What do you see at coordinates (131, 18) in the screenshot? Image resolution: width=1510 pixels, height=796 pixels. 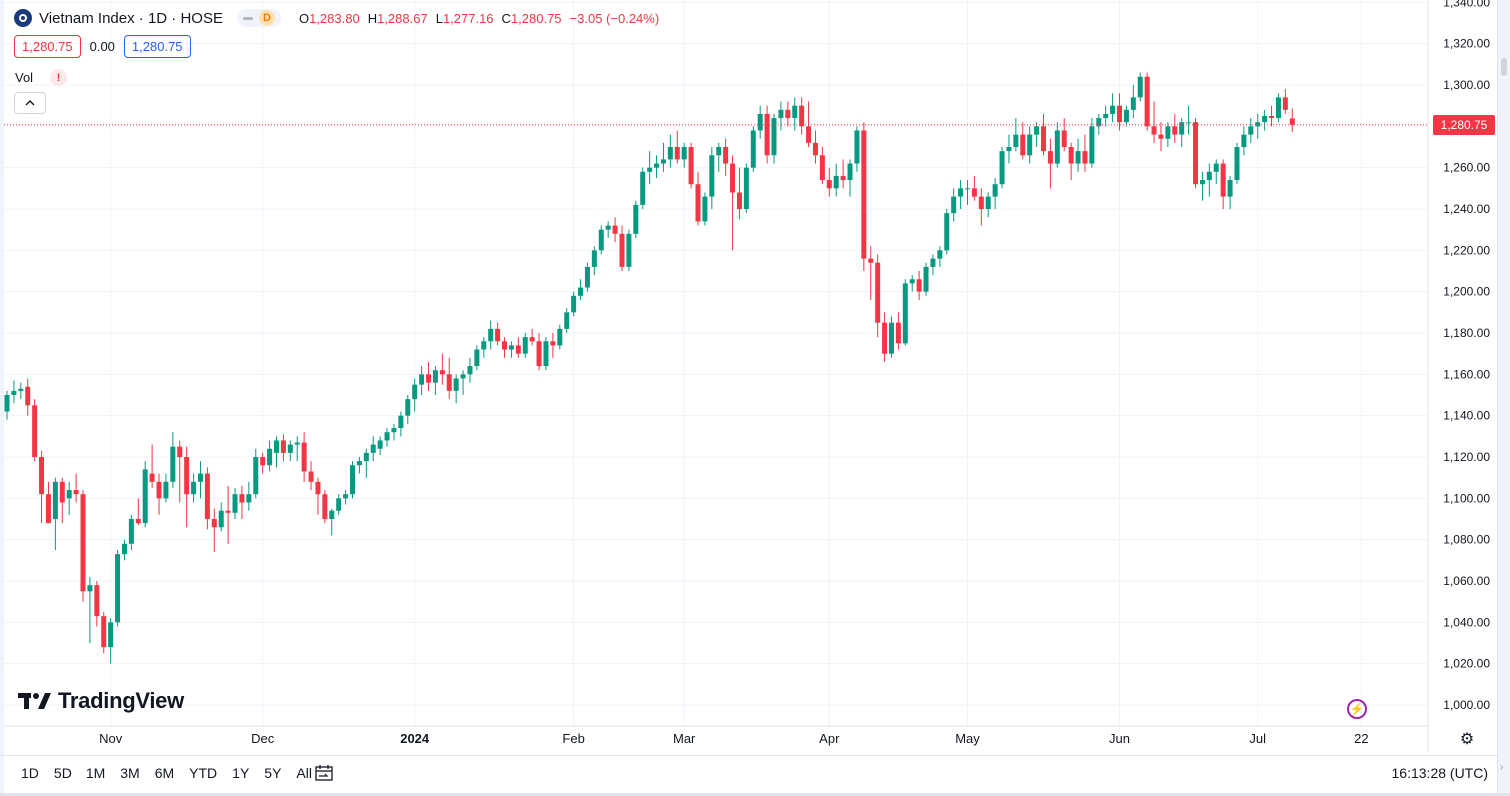 I see `symbol-title: Vietnam Index · 1D · HOSE` at bounding box center [131, 18].